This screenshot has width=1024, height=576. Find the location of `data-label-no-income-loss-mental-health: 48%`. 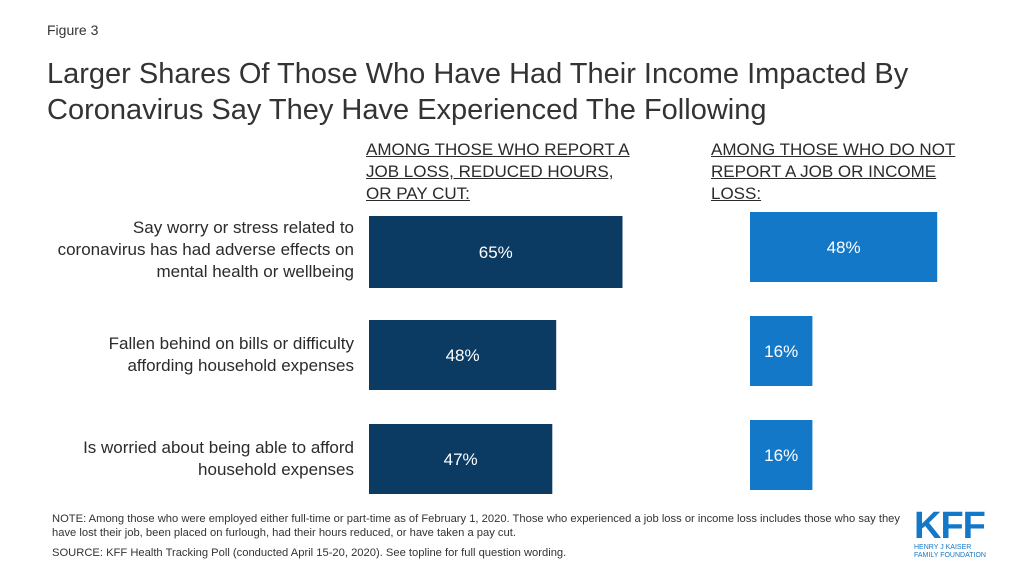

data-label-no-income-loss-mental-health: 48% is located at coordinates (844, 247).